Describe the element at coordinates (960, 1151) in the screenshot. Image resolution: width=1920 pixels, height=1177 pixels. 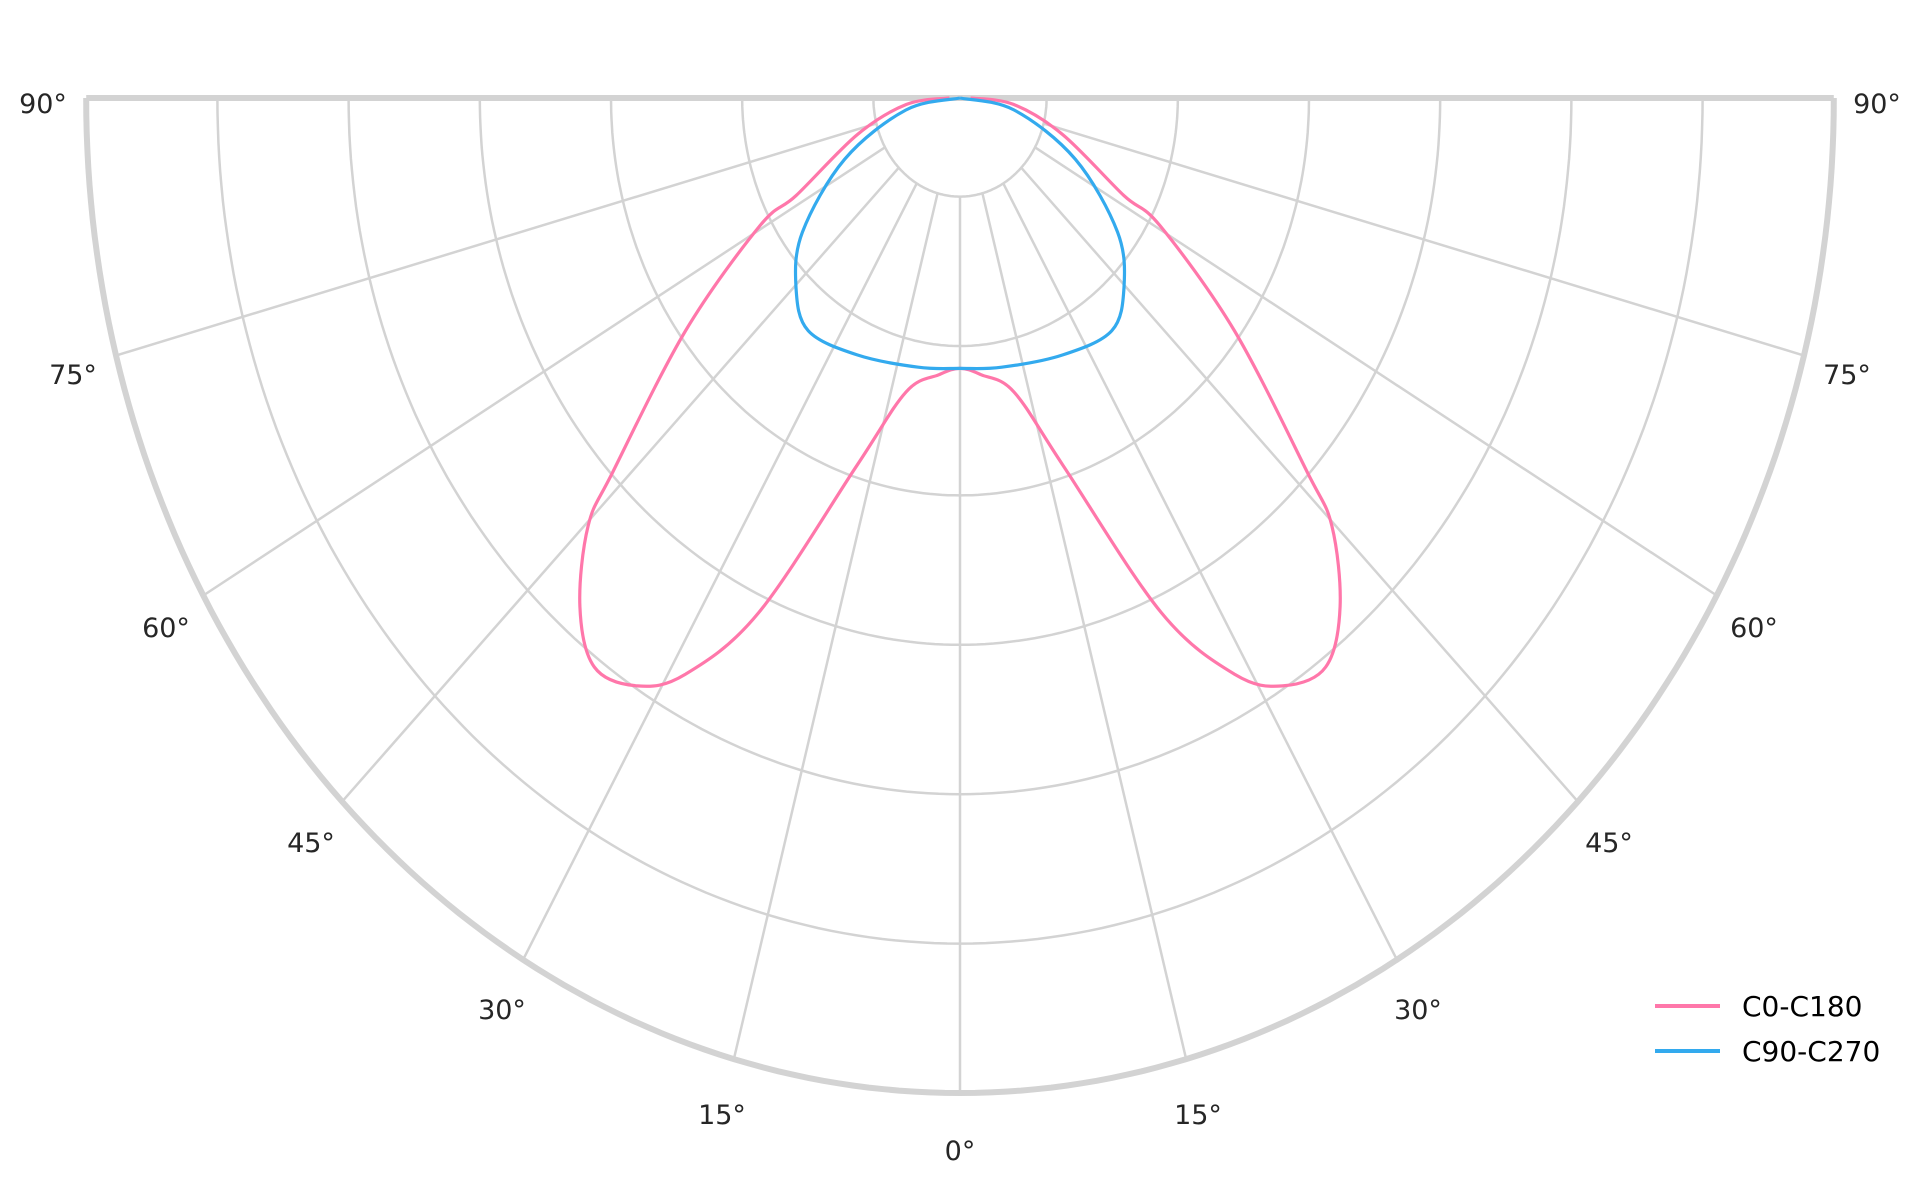
I see `angle-tick-label: 0°` at that location.